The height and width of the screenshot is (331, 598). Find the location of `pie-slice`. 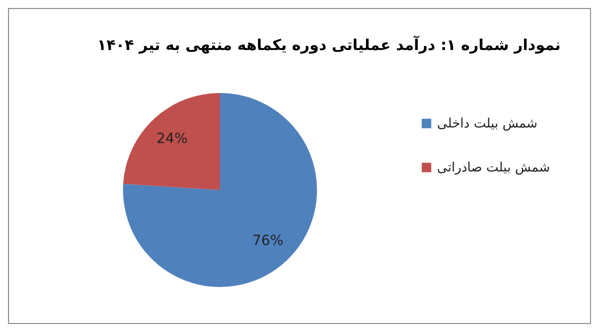

pie-slice is located at coordinates (171, 141).